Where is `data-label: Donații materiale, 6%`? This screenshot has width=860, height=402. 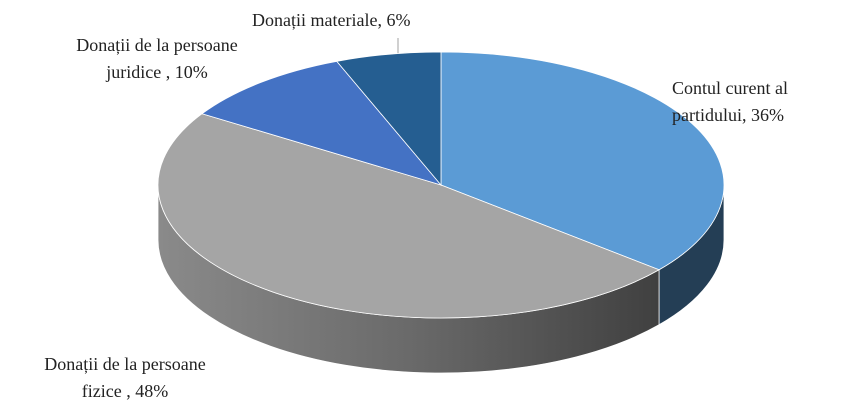 data-label: Donații materiale, 6% is located at coordinates (331, 20).